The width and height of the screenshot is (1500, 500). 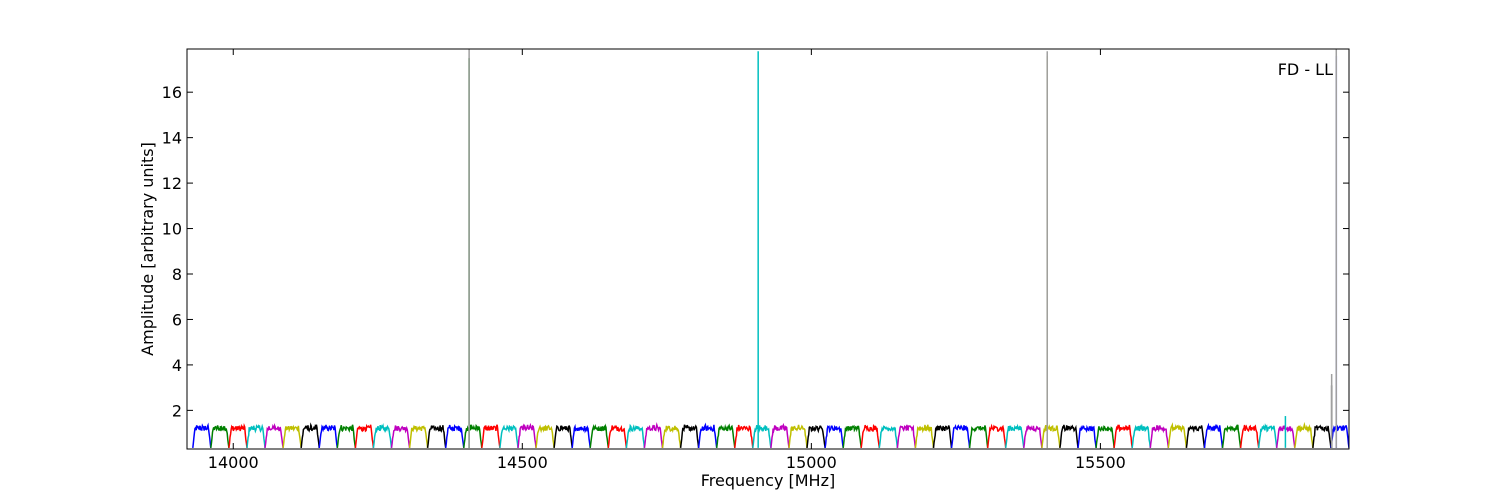 What do you see at coordinates (147, 249) in the screenshot?
I see `y-axis-title: Amplitude [arbitrary units]` at bounding box center [147, 249].